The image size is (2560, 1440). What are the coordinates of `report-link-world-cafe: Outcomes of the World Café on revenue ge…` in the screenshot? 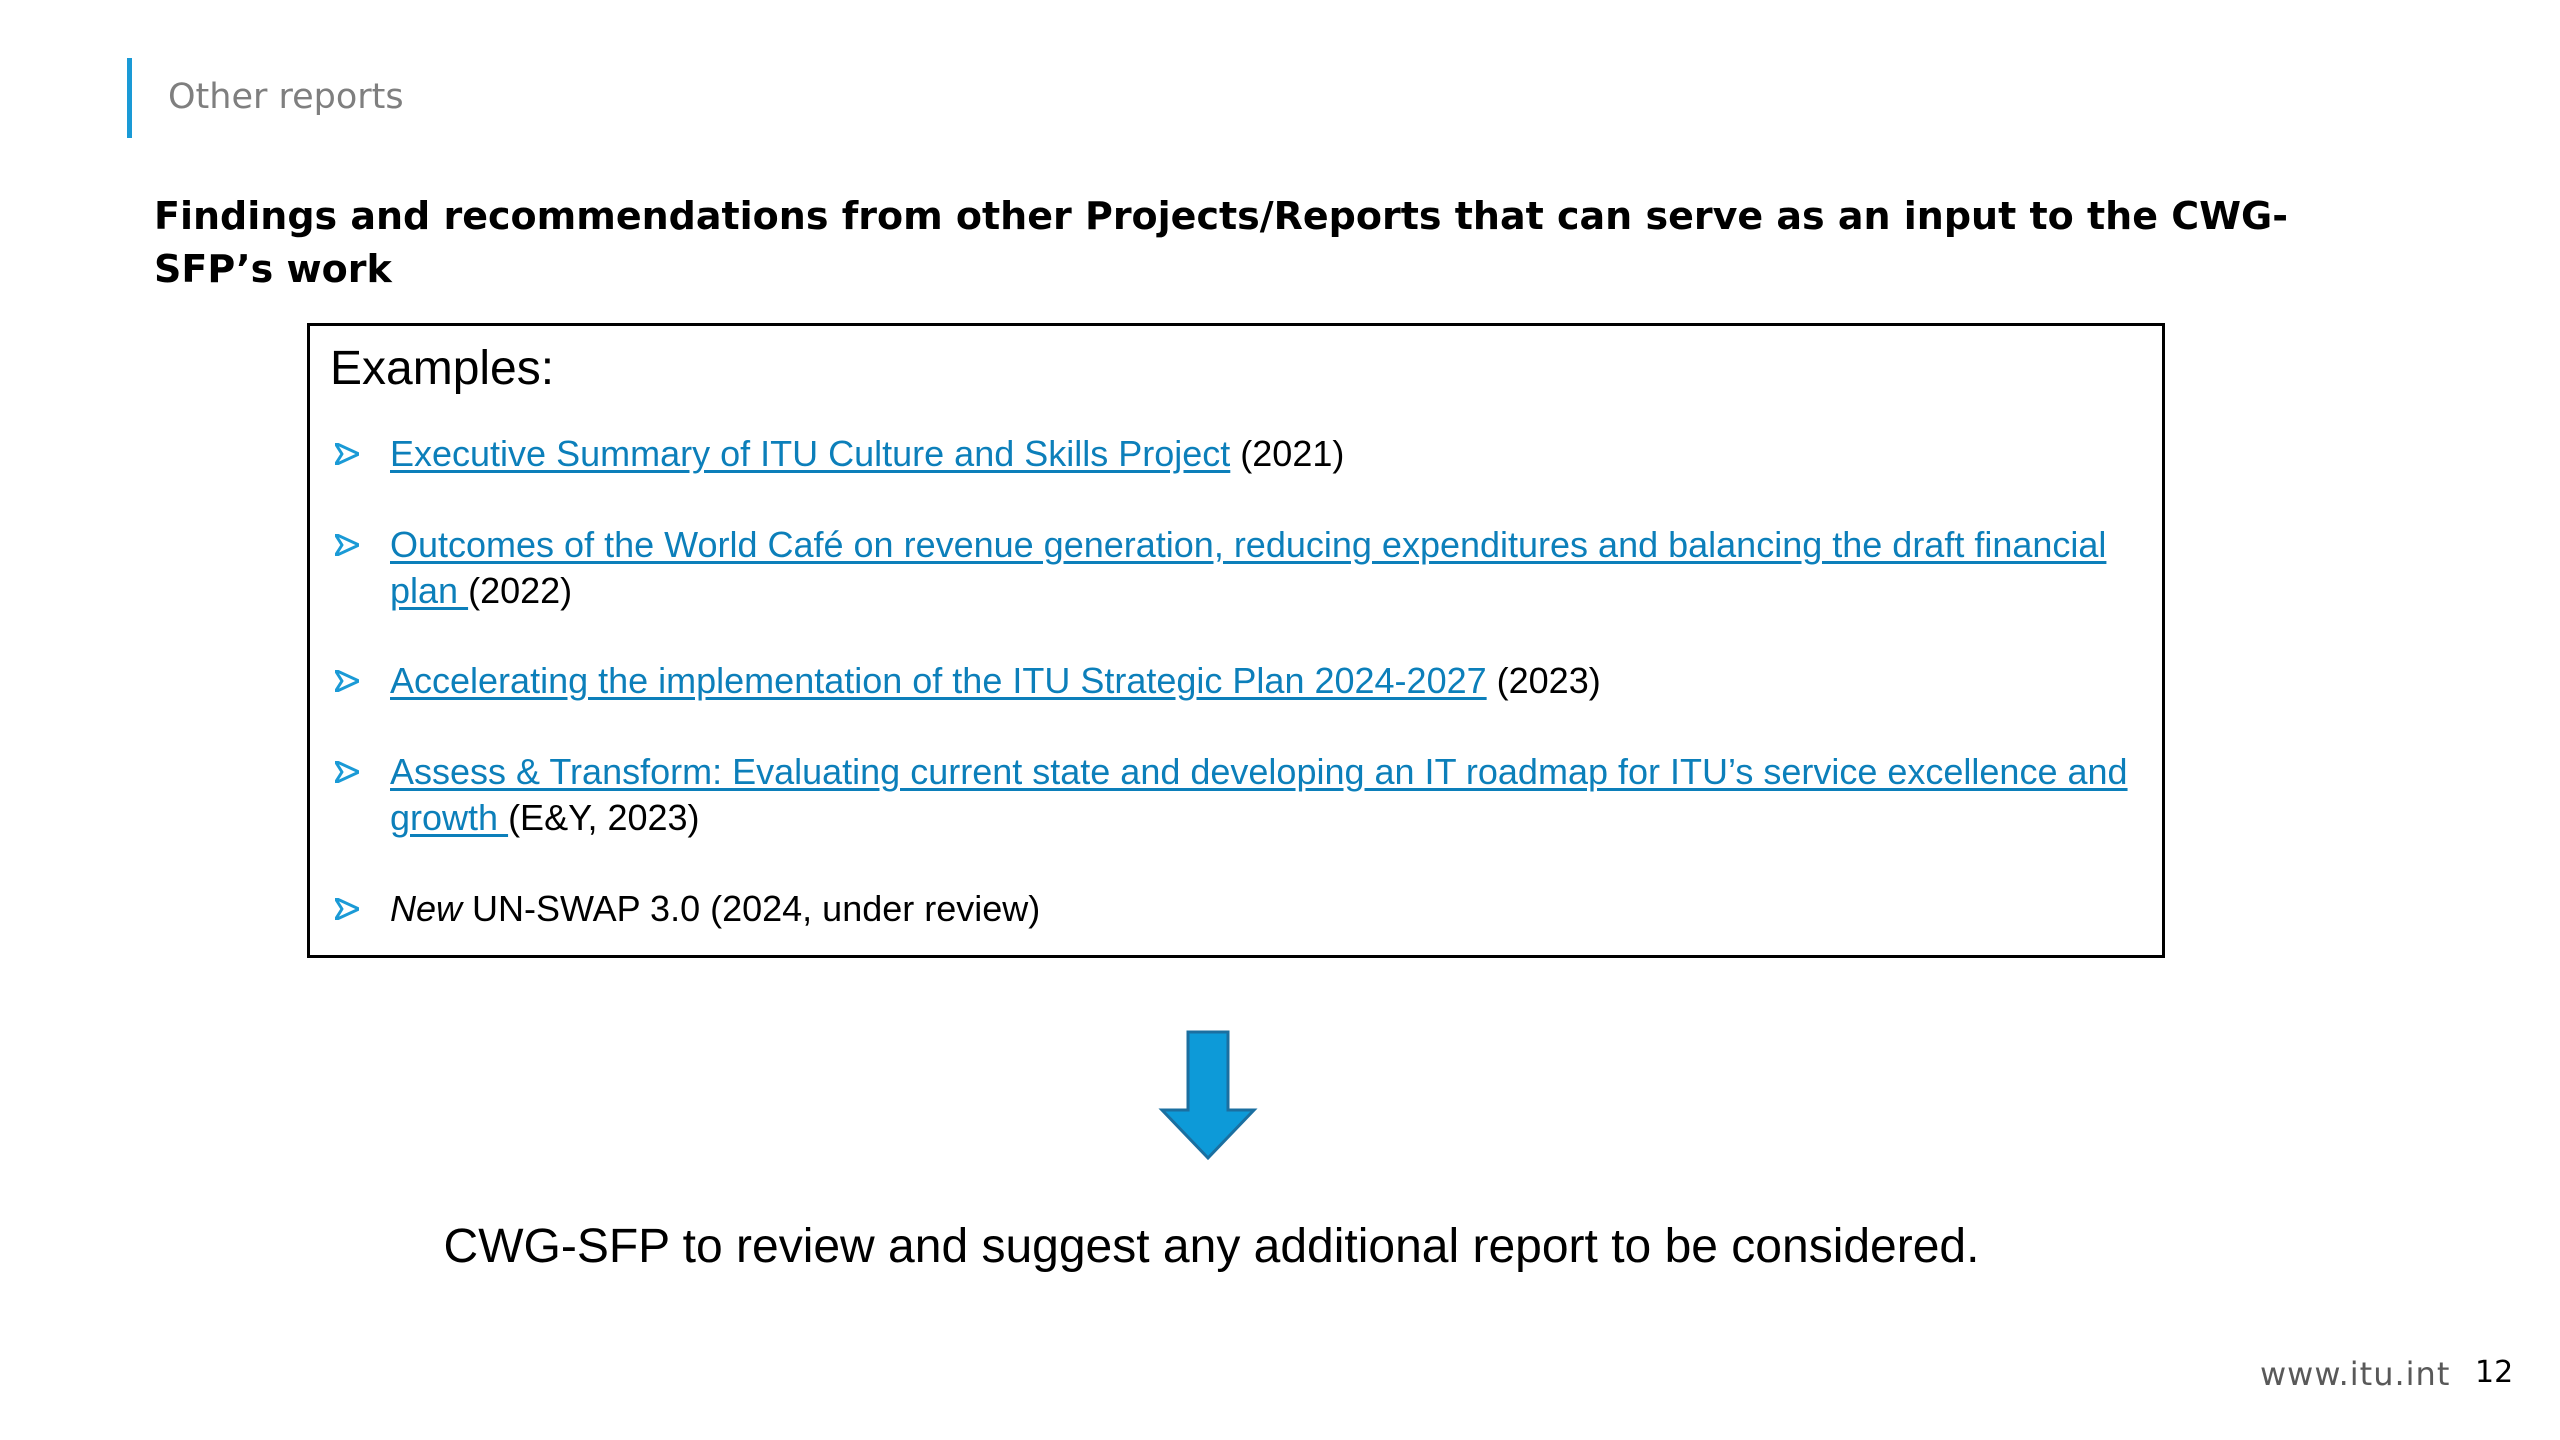 It's located at (1248, 567).